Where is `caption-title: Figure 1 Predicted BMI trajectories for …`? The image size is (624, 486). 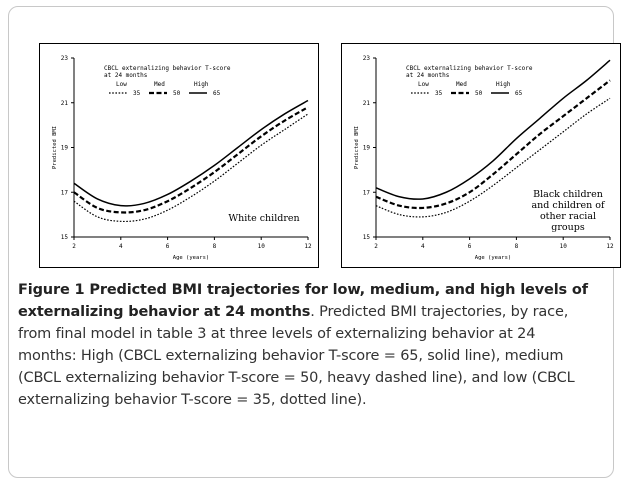
caption-title: Figure 1 Predicted BMI trajectories for … is located at coordinates (303, 301).